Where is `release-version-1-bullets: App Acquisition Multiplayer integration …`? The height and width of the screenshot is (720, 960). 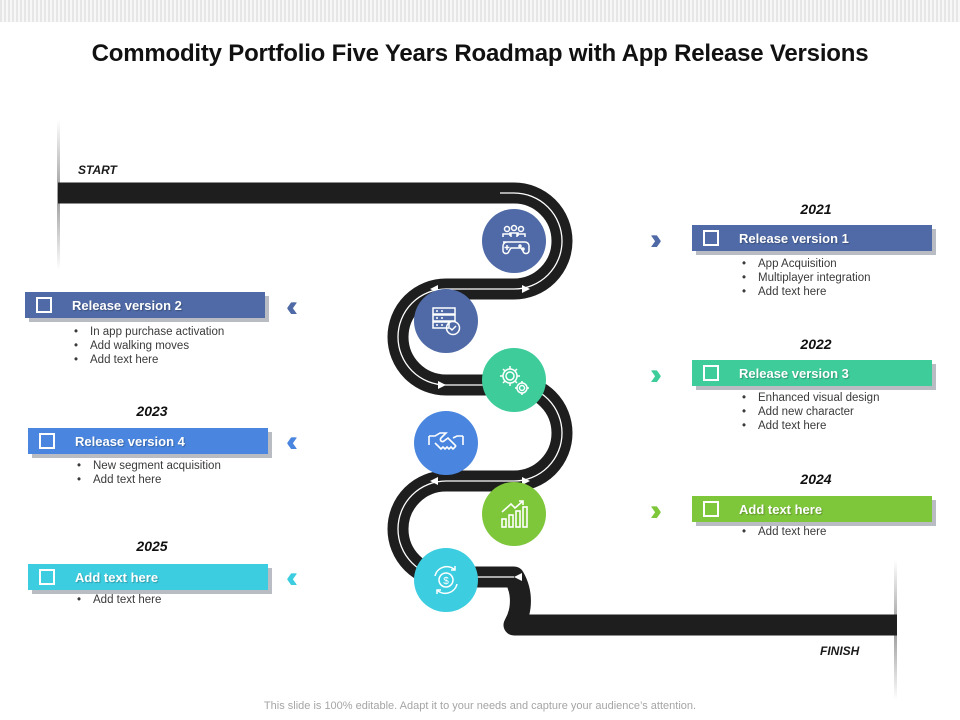
release-version-1-bullets: App Acquisition Multiplayer integration … is located at coordinates (805, 278).